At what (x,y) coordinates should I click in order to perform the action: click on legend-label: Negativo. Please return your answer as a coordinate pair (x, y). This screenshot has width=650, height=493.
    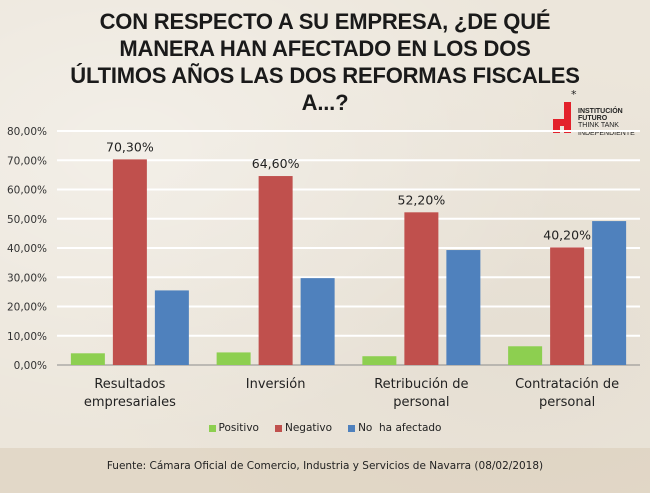
    Looking at the image, I should click on (308, 428).